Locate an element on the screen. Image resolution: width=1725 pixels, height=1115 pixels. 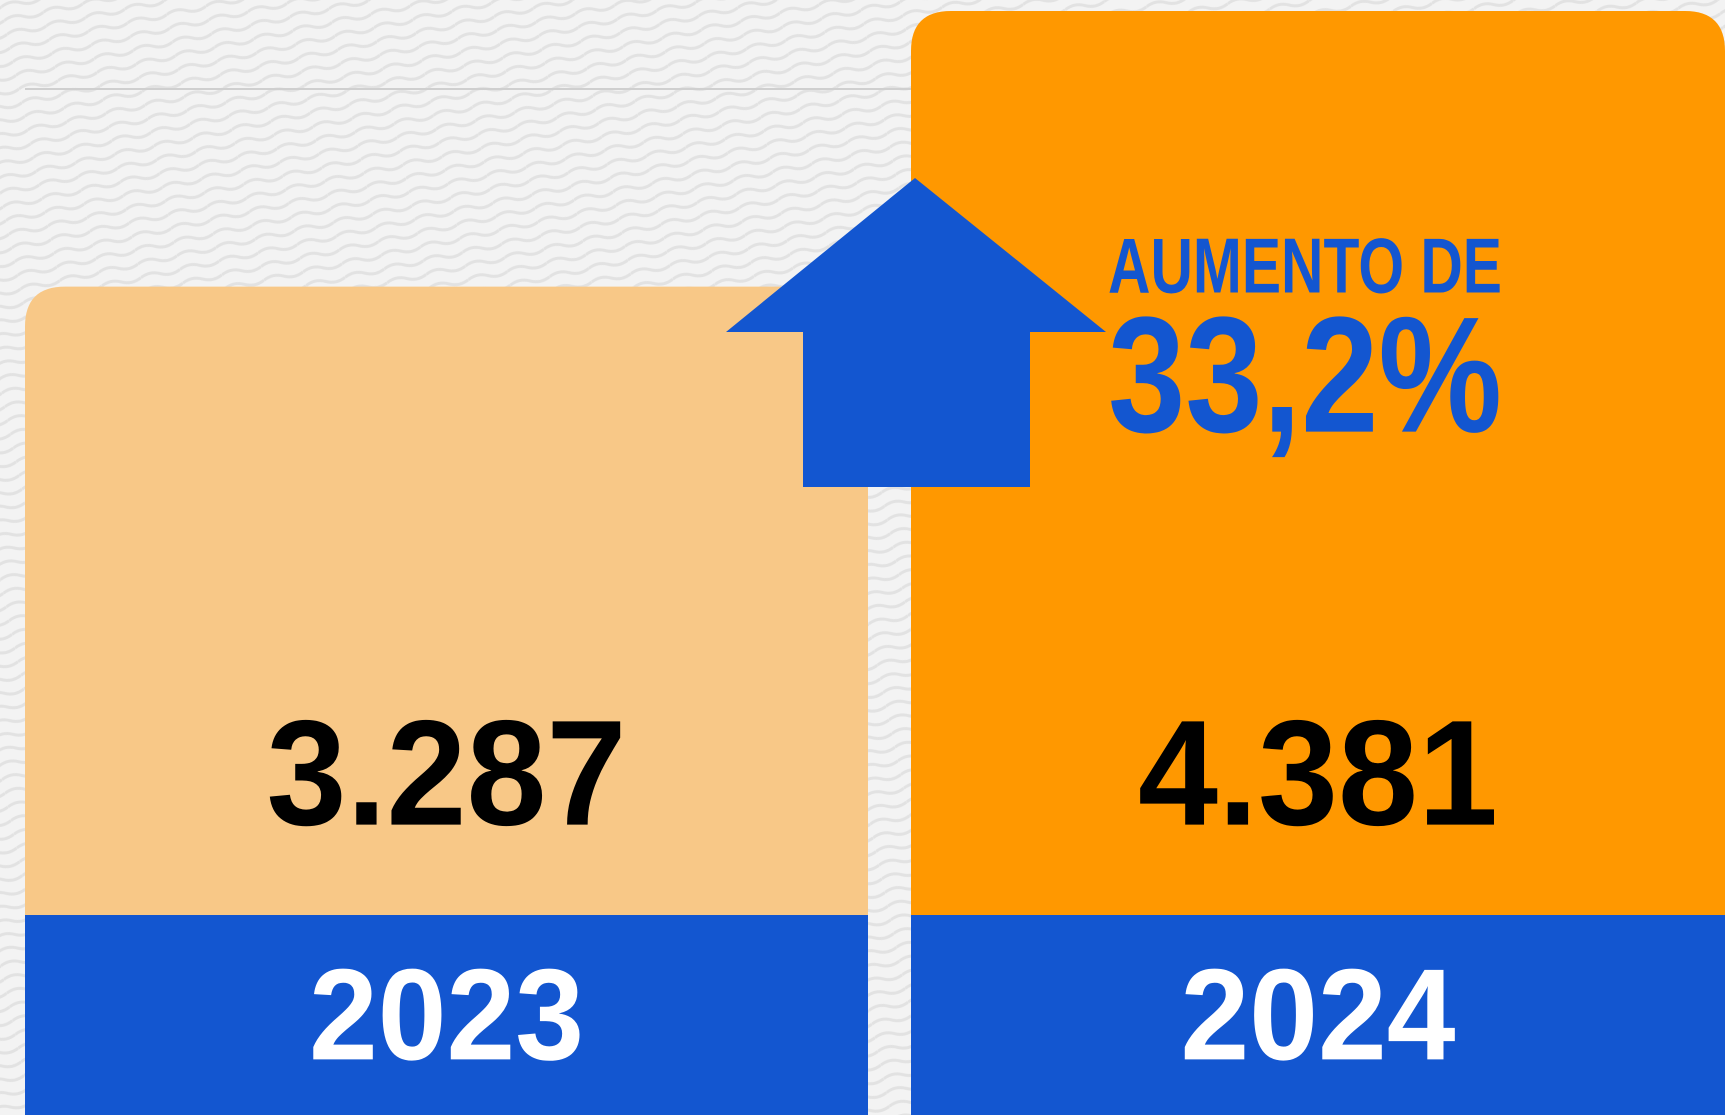
arrow-shape is located at coordinates (916, 332).